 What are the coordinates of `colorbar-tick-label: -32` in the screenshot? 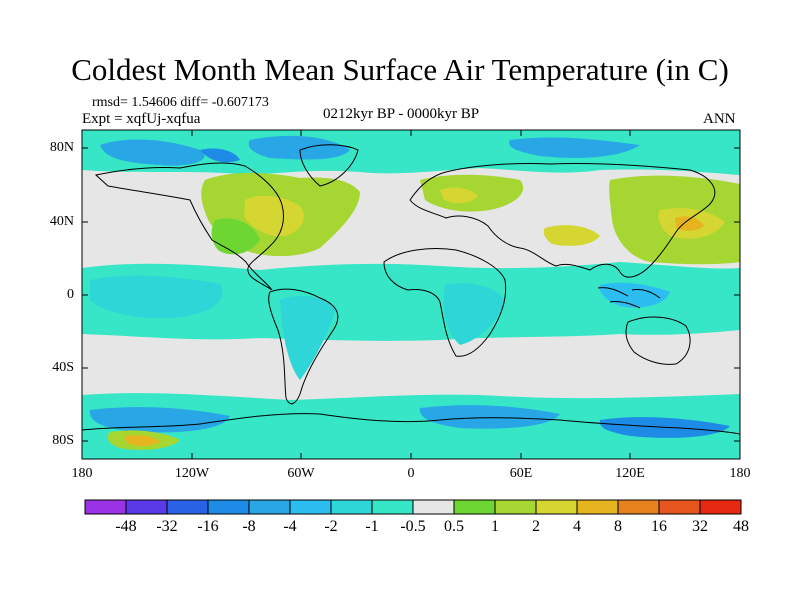 It's located at (167, 526).